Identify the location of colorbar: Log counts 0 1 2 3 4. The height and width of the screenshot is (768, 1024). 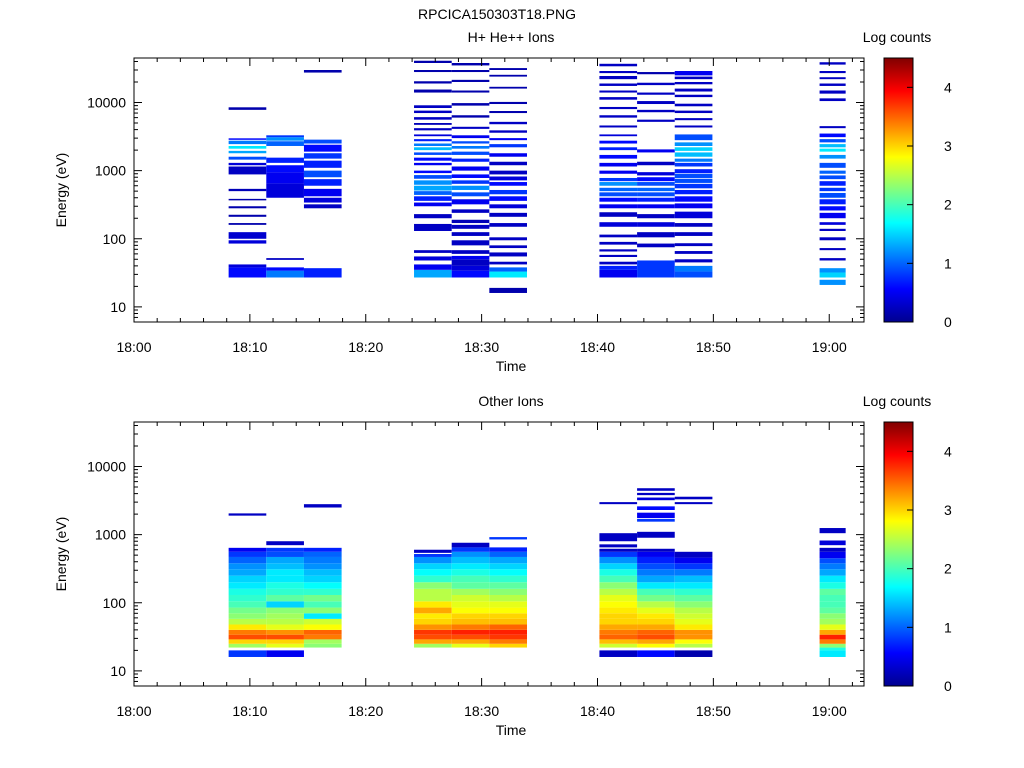
(907, 543).